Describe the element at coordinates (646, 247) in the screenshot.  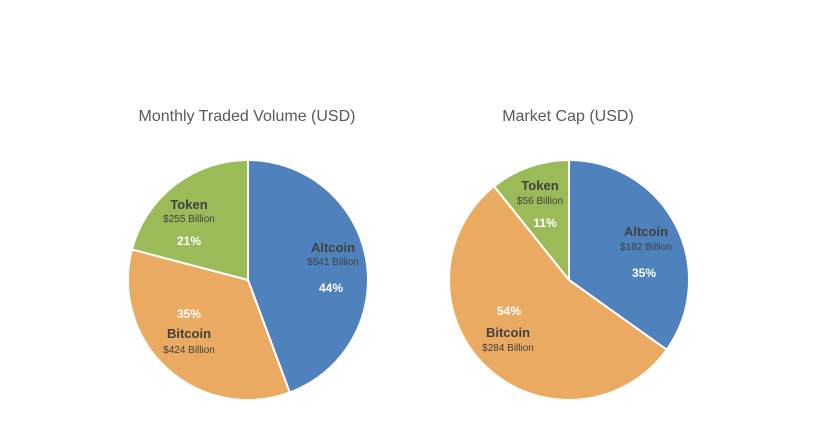
I see `label-altcoin-value: $182 Billion` at that location.